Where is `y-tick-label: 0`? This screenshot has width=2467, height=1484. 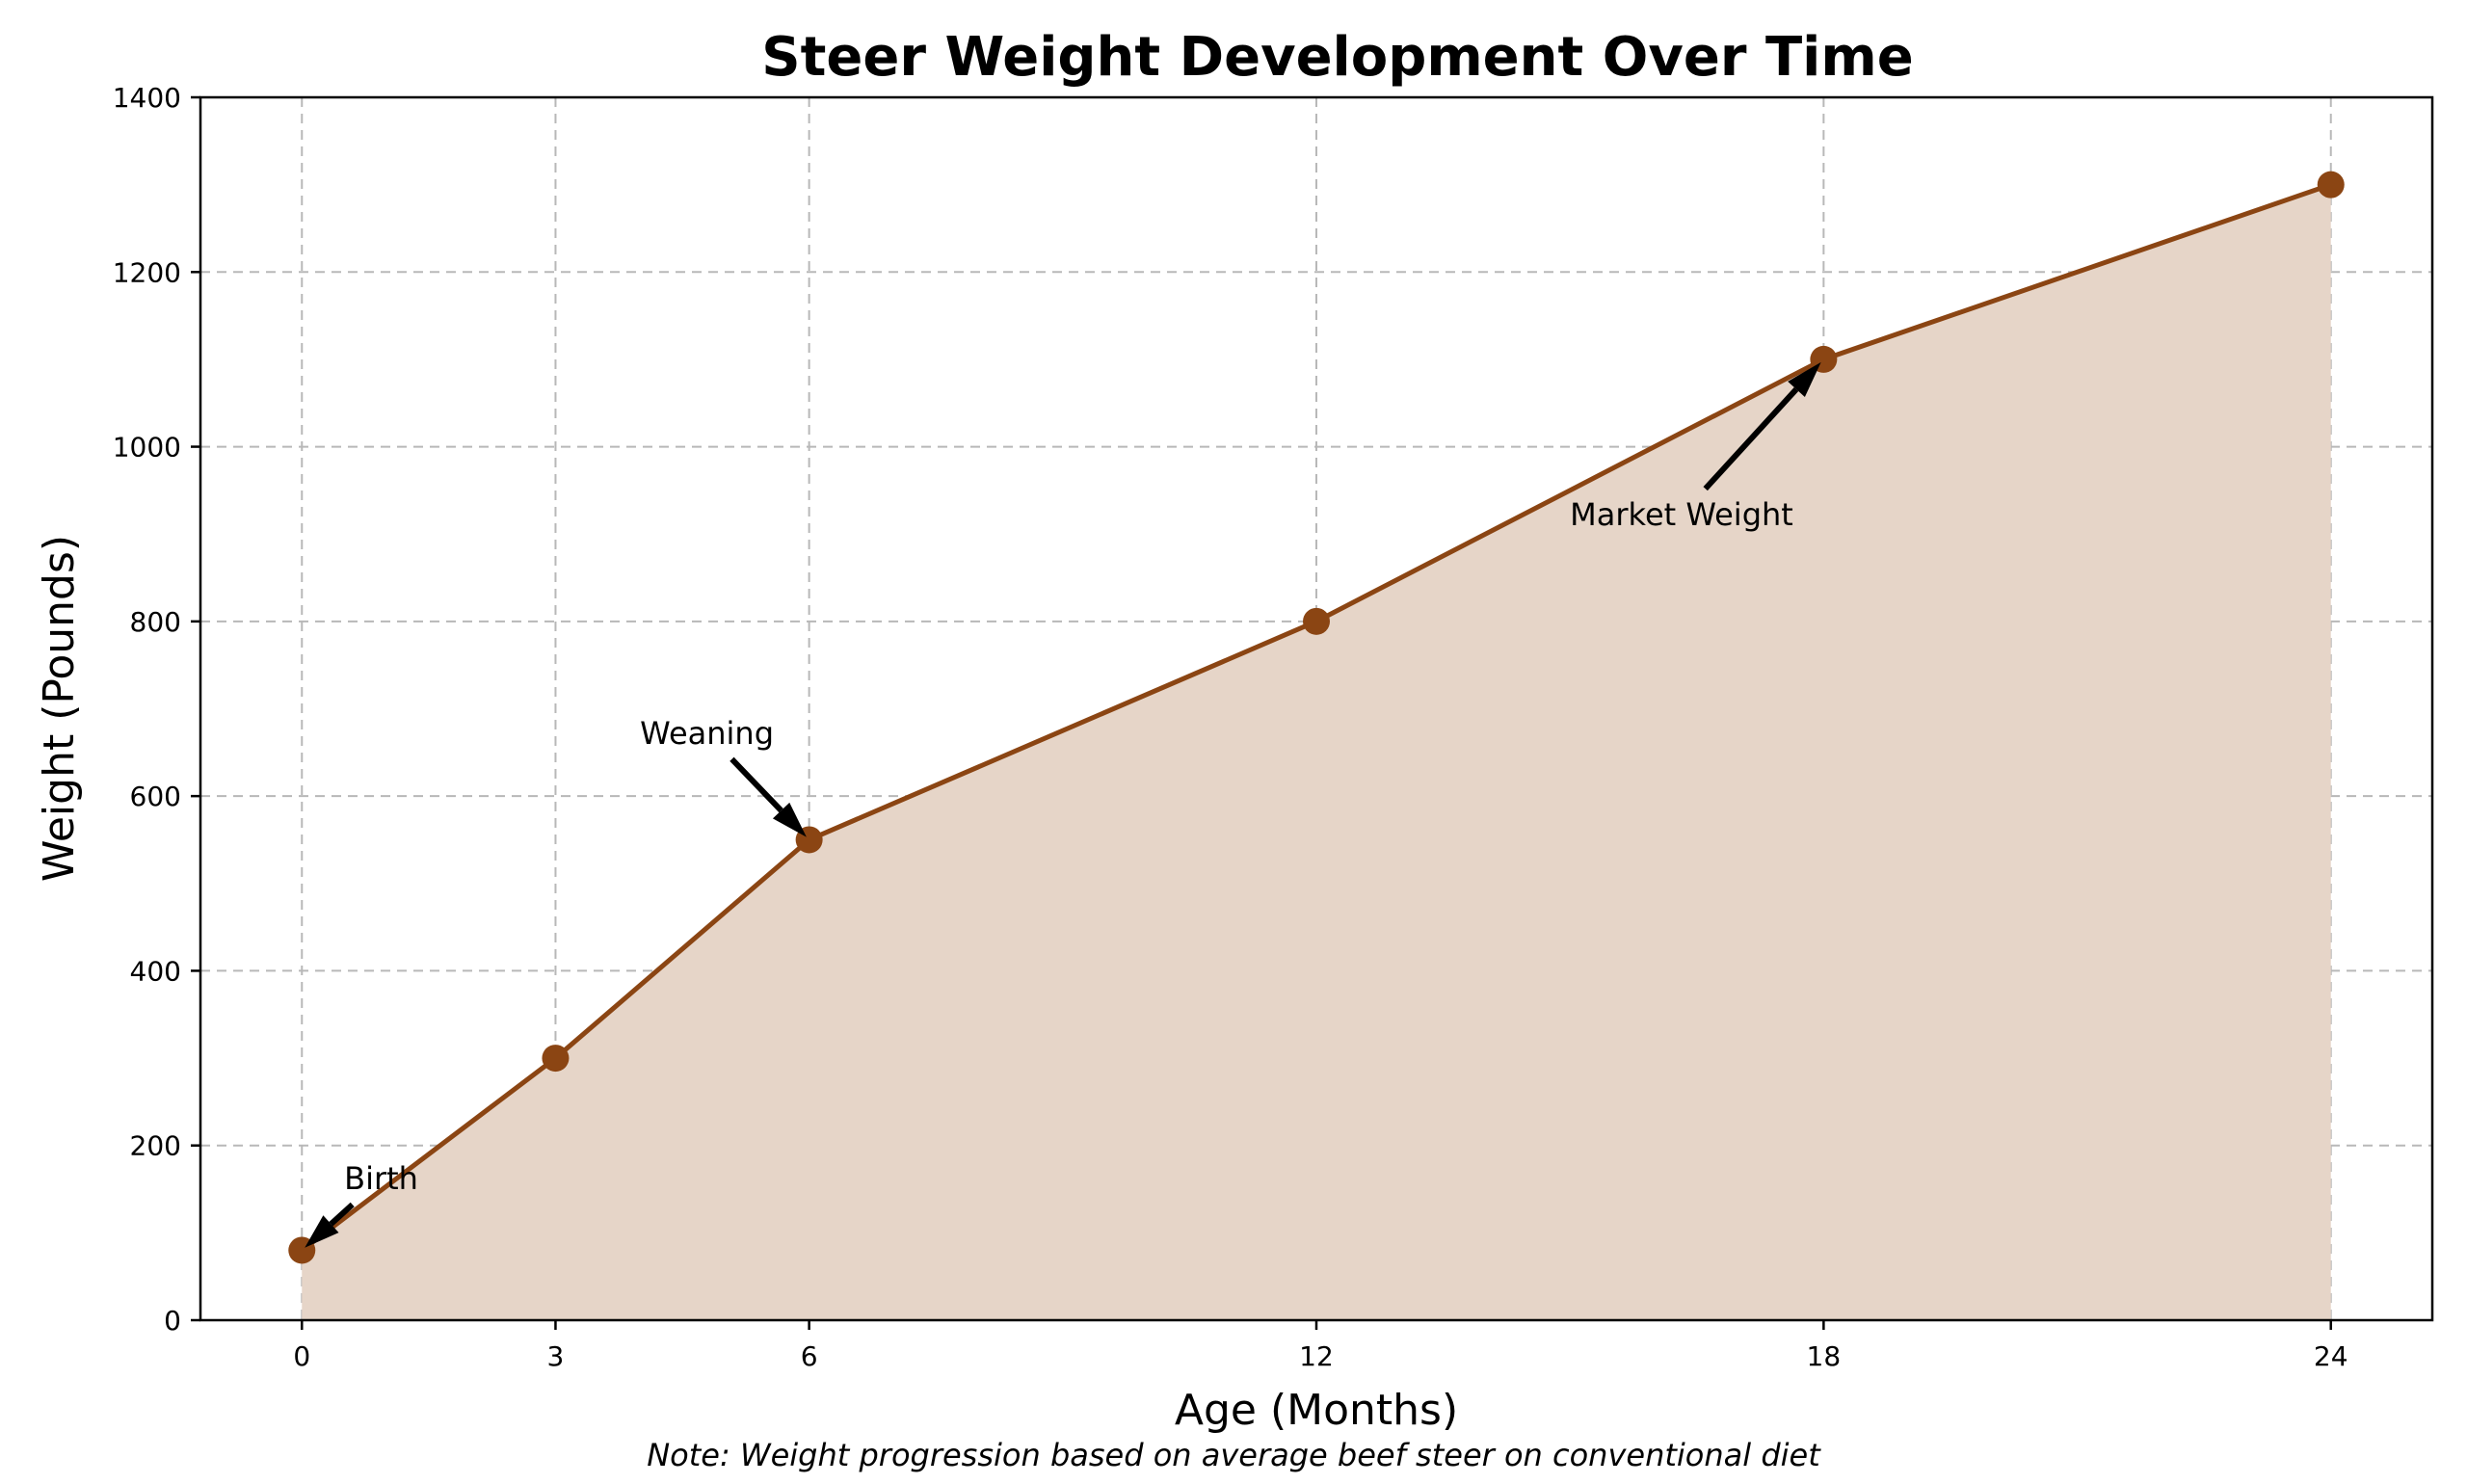 y-tick-label: 0 is located at coordinates (172, 1321).